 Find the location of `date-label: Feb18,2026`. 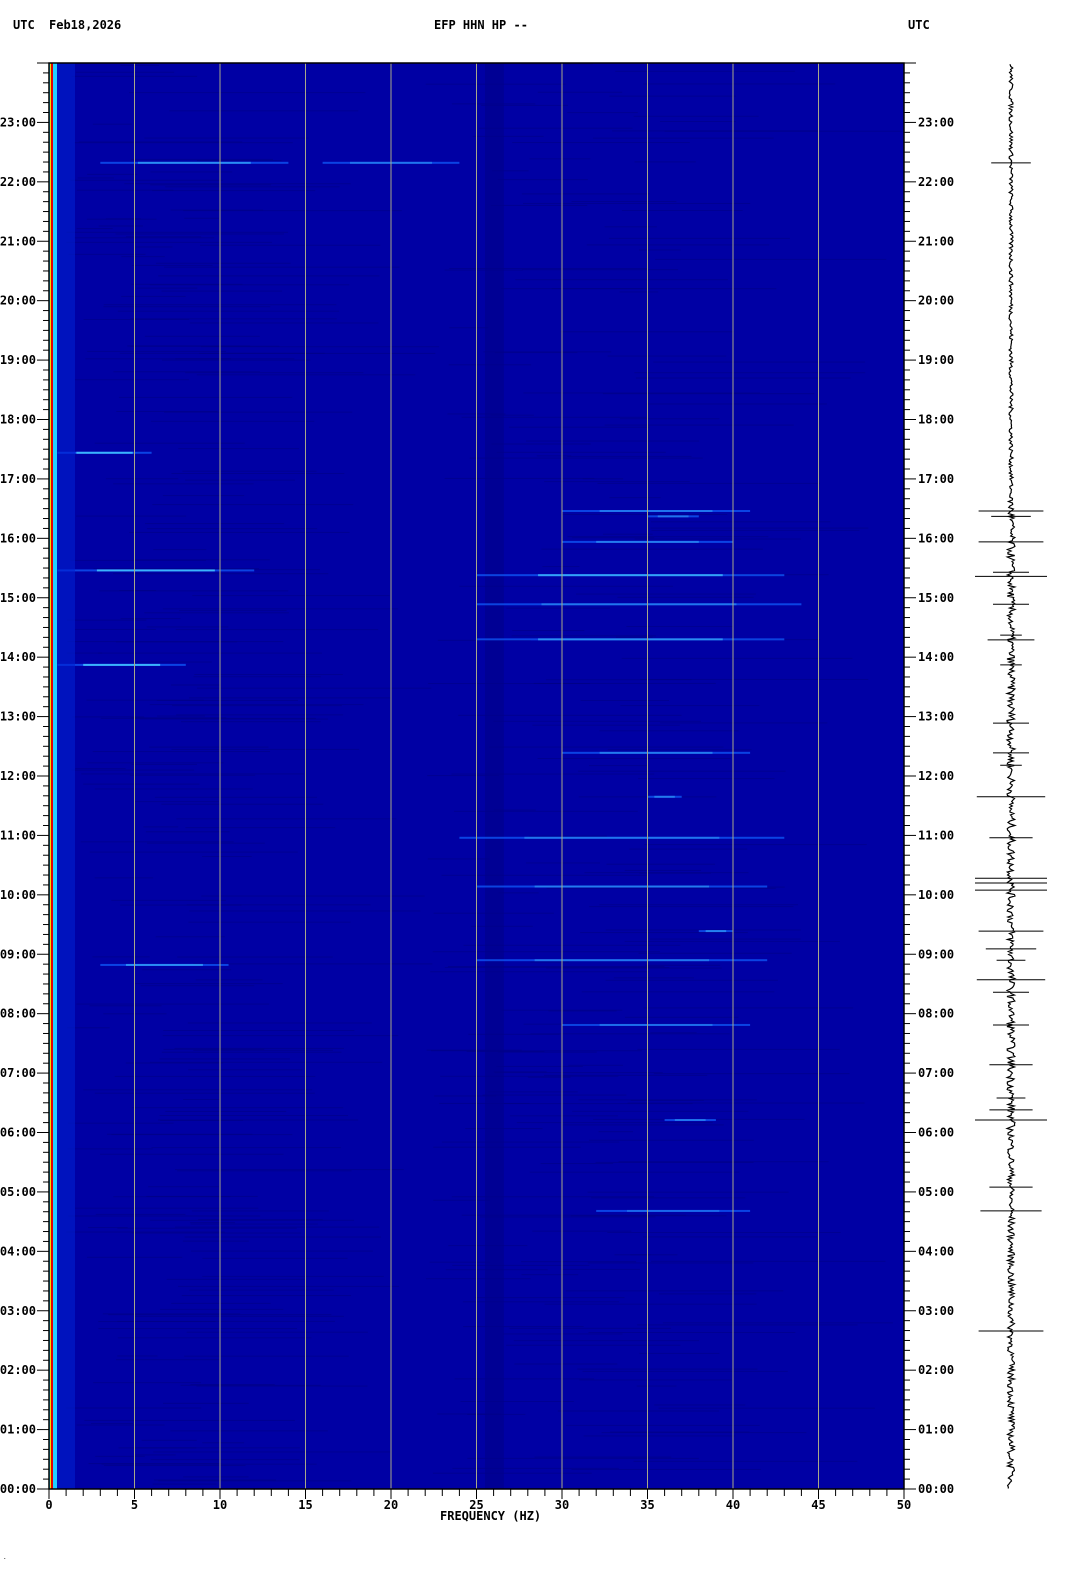

date-label: Feb18,2026 is located at coordinates (85, 25).